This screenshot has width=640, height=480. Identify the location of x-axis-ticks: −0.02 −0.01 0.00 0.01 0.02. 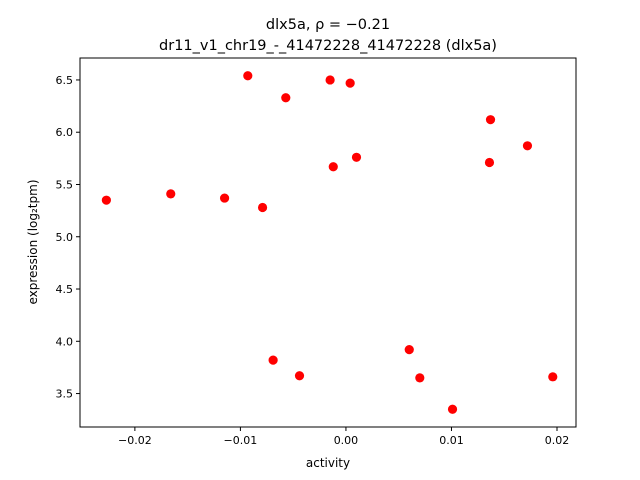
(343, 437).